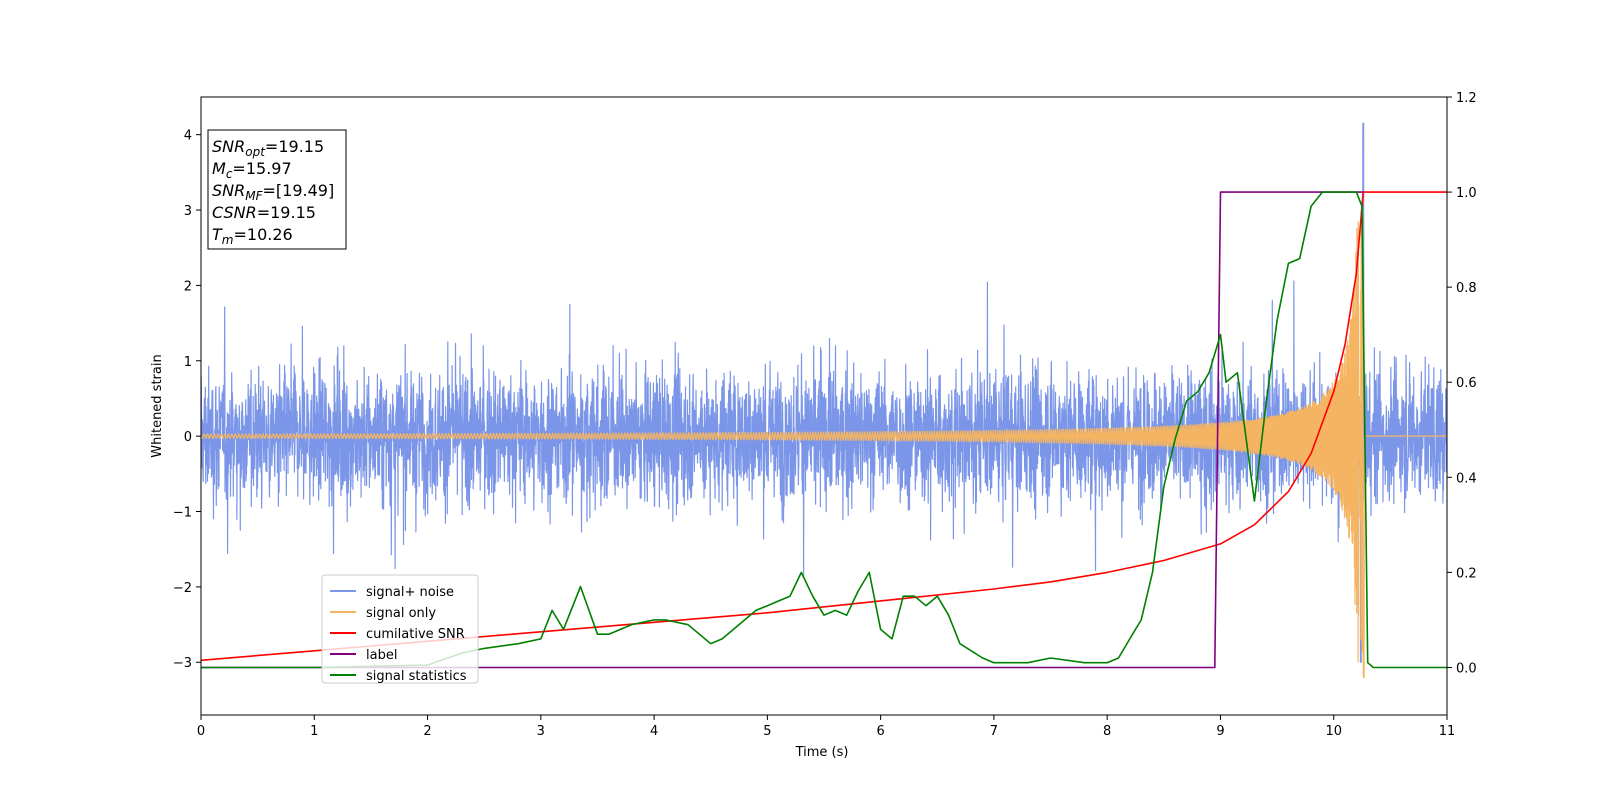 The width and height of the screenshot is (1600, 800). What do you see at coordinates (541, 731) in the screenshot?
I see `x-tick-label: 3` at bounding box center [541, 731].